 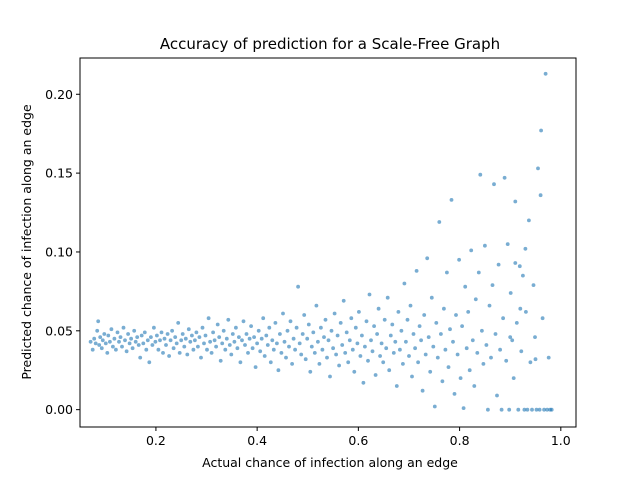 I want to click on x-tick-label: 1.0, so click(x=561, y=440).